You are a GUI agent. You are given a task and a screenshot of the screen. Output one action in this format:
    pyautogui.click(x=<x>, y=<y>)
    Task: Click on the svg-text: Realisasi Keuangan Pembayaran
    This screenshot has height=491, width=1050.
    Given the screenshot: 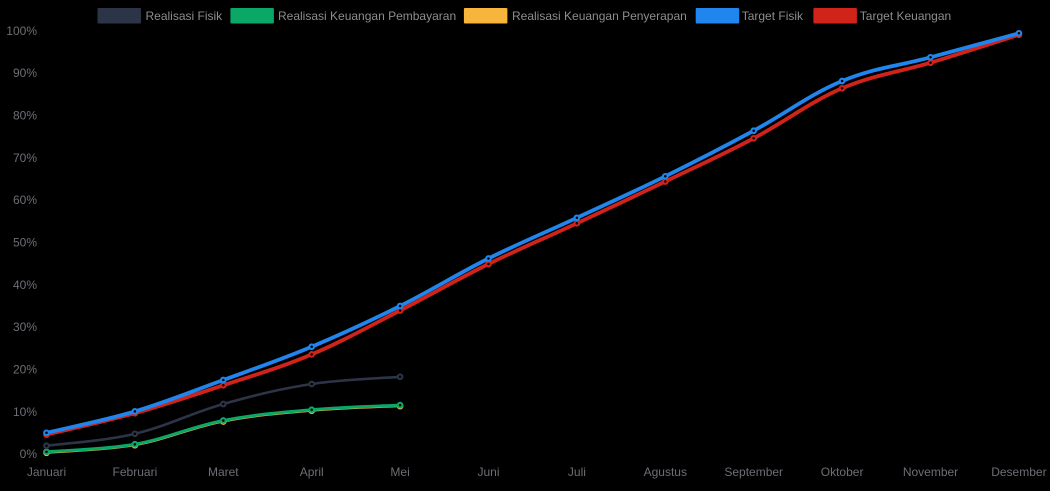 What is the action you would take?
    pyautogui.click(x=367, y=16)
    